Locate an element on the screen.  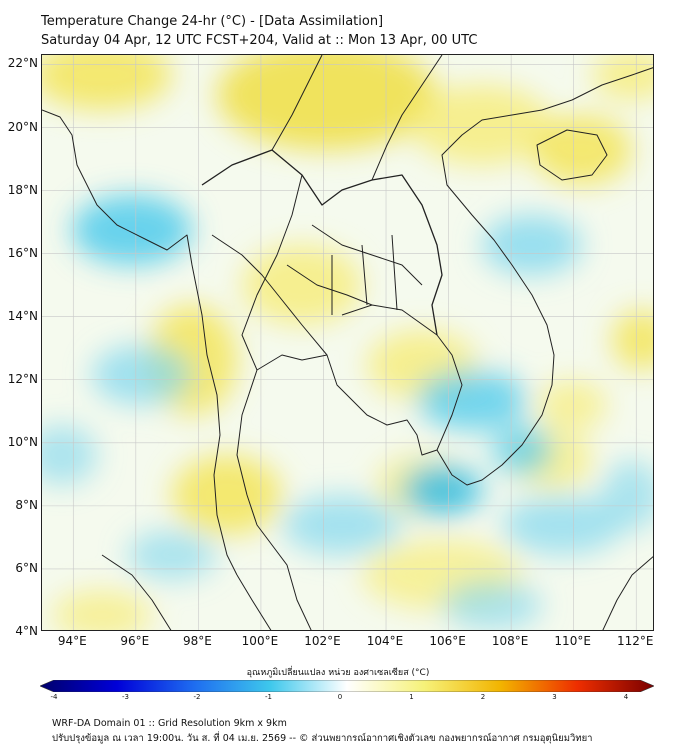
sumatra-coastline is located at coordinates (136, 592).